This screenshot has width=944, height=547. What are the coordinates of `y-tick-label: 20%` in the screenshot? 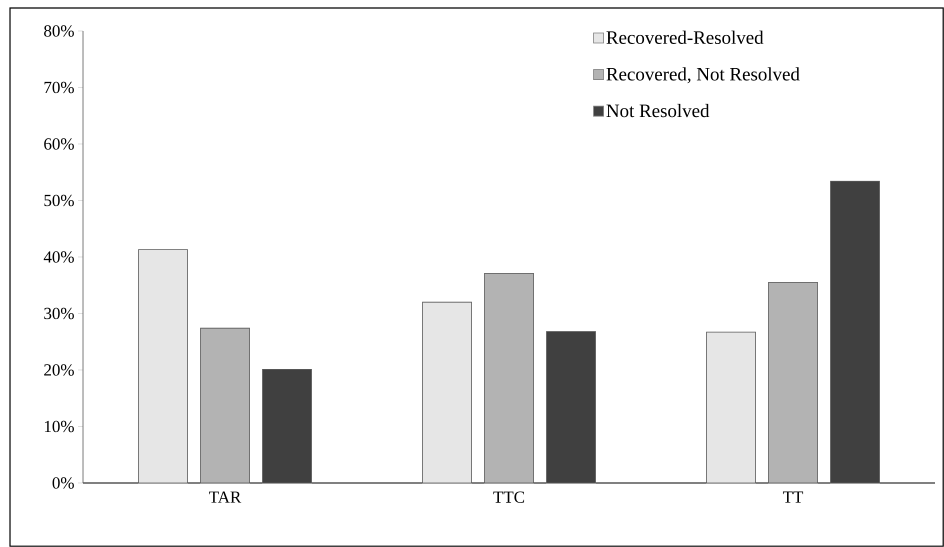 It's located at (59, 370).